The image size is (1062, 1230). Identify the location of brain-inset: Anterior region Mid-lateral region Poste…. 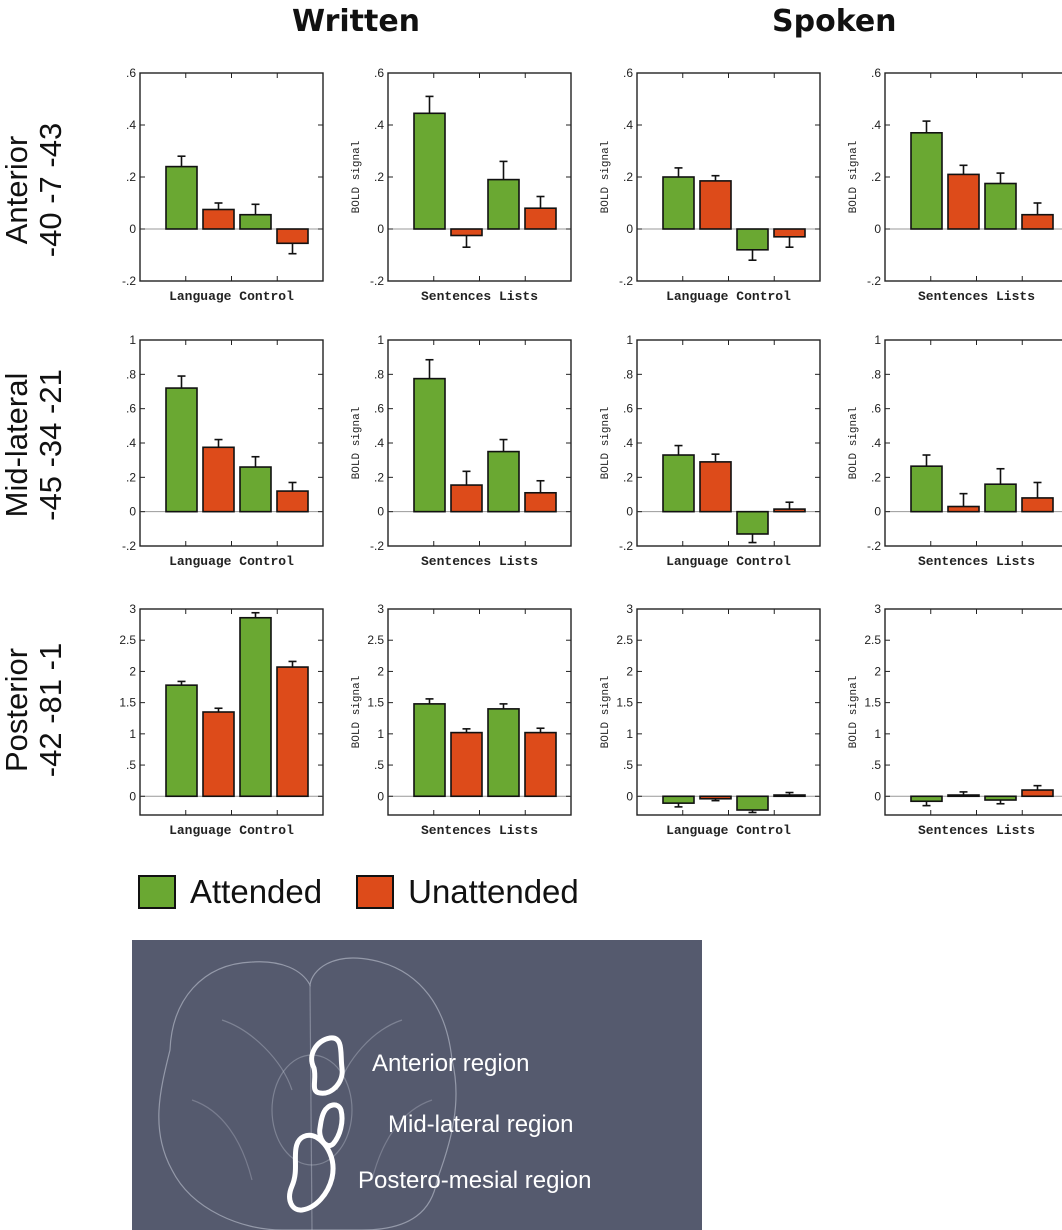
(417, 1085).